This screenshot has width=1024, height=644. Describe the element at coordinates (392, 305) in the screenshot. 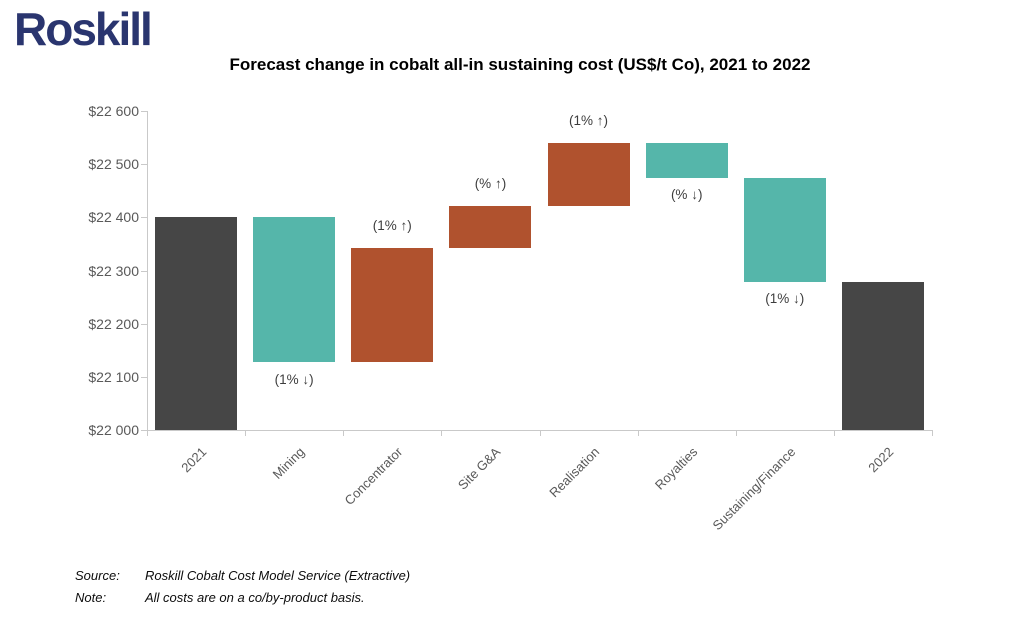

I see `bar-concentrator` at that location.